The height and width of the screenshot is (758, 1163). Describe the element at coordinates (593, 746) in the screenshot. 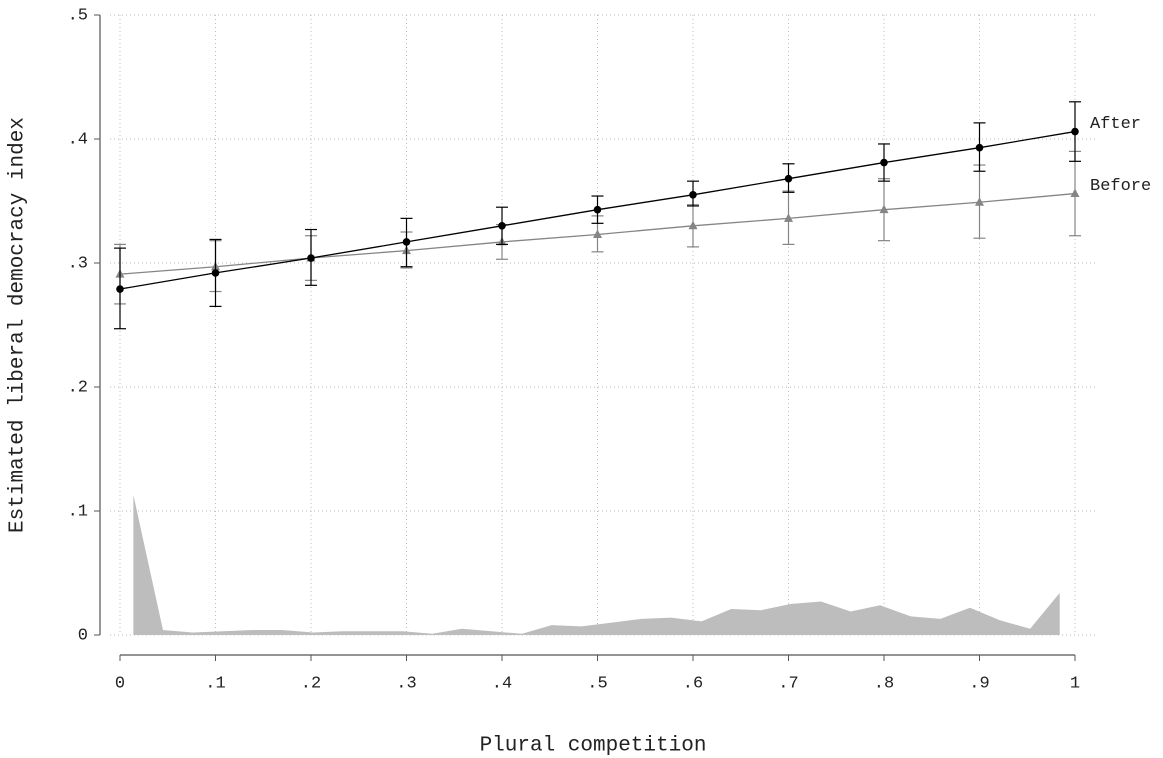

I see `x-axis-title: Plural competition` at that location.